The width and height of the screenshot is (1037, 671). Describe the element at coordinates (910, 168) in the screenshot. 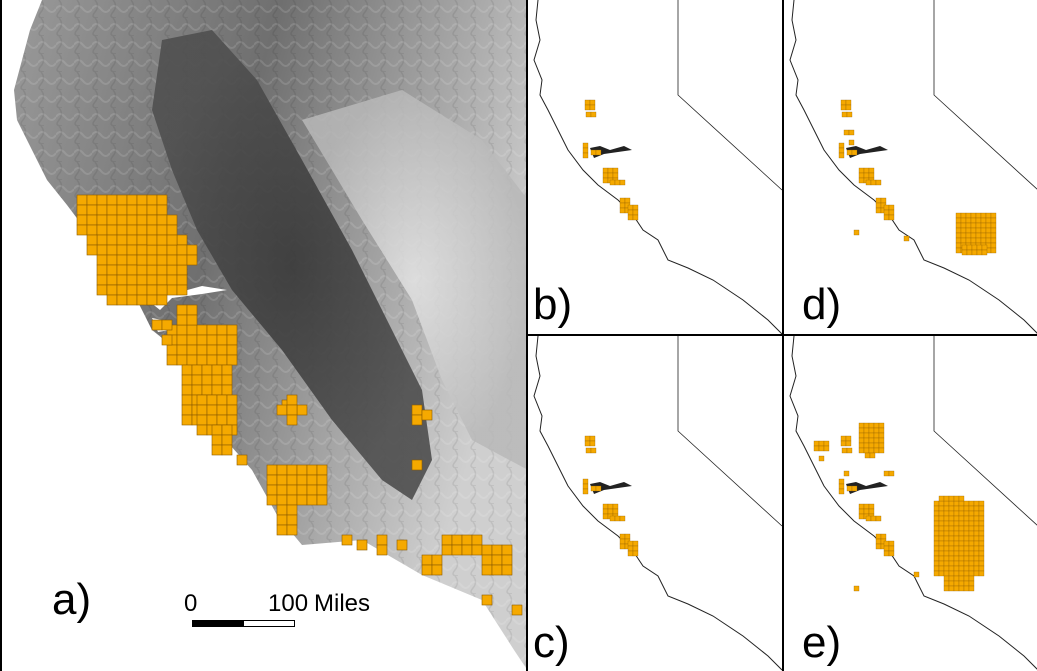

I see `map-panel-d: d)` at that location.